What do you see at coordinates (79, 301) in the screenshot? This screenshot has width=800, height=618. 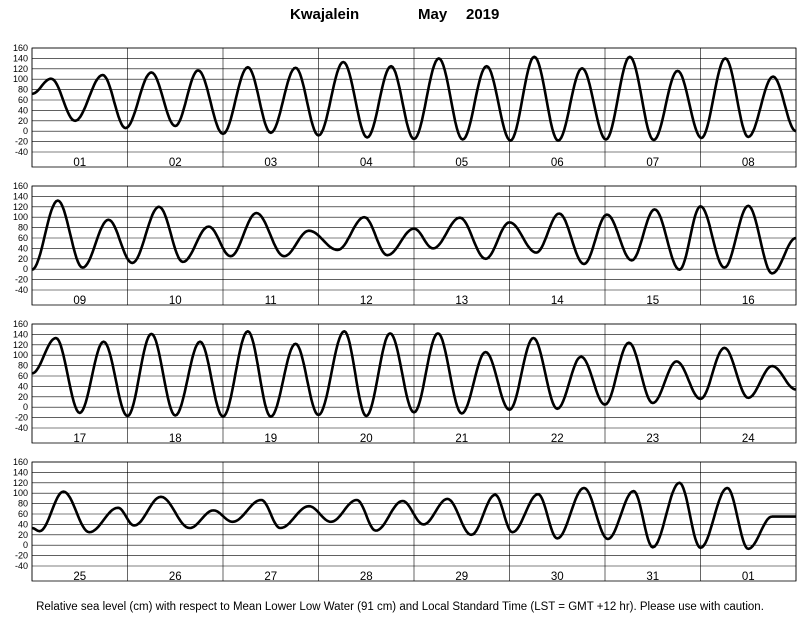 I see `day-label: 09` at bounding box center [79, 301].